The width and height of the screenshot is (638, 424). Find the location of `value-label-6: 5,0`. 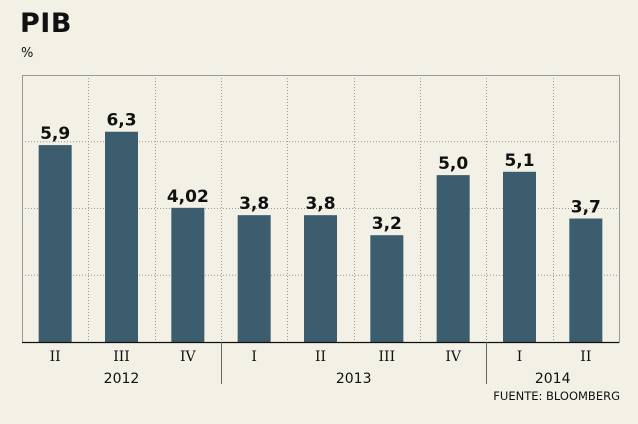

value-label-6: 5,0 is located at coordinates (453, 164).